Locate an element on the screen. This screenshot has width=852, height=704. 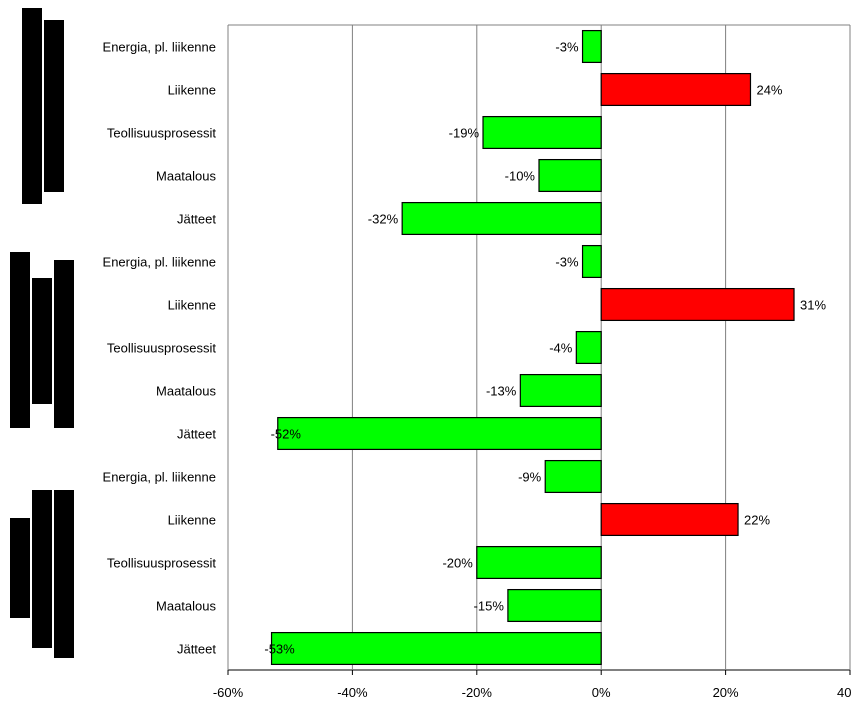
x-axis-tick-labels: -60% -40% -20% 0% 20% 40% is located at coordinates (532, 692).